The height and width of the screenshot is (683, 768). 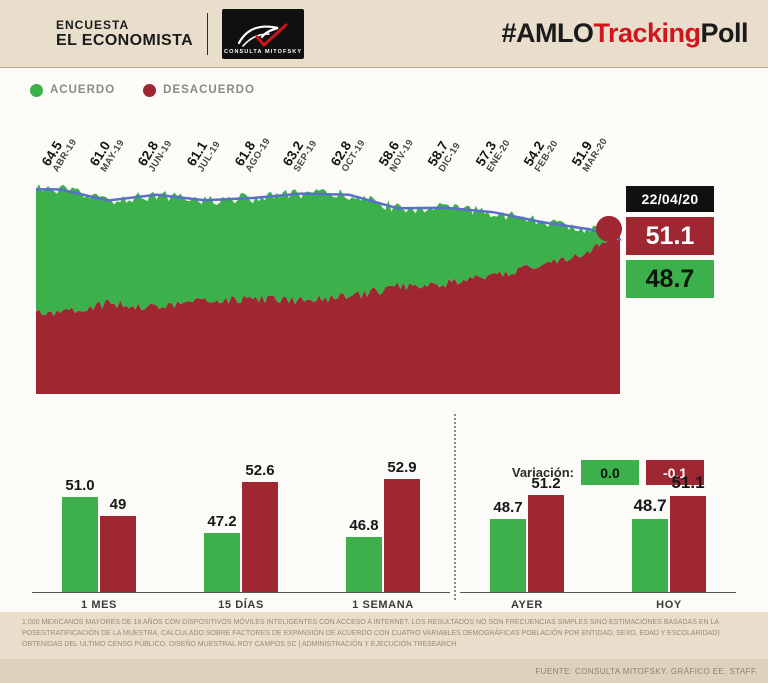 I want to click on desacuerdo-column: 52.9, so click(x=402, y=525).